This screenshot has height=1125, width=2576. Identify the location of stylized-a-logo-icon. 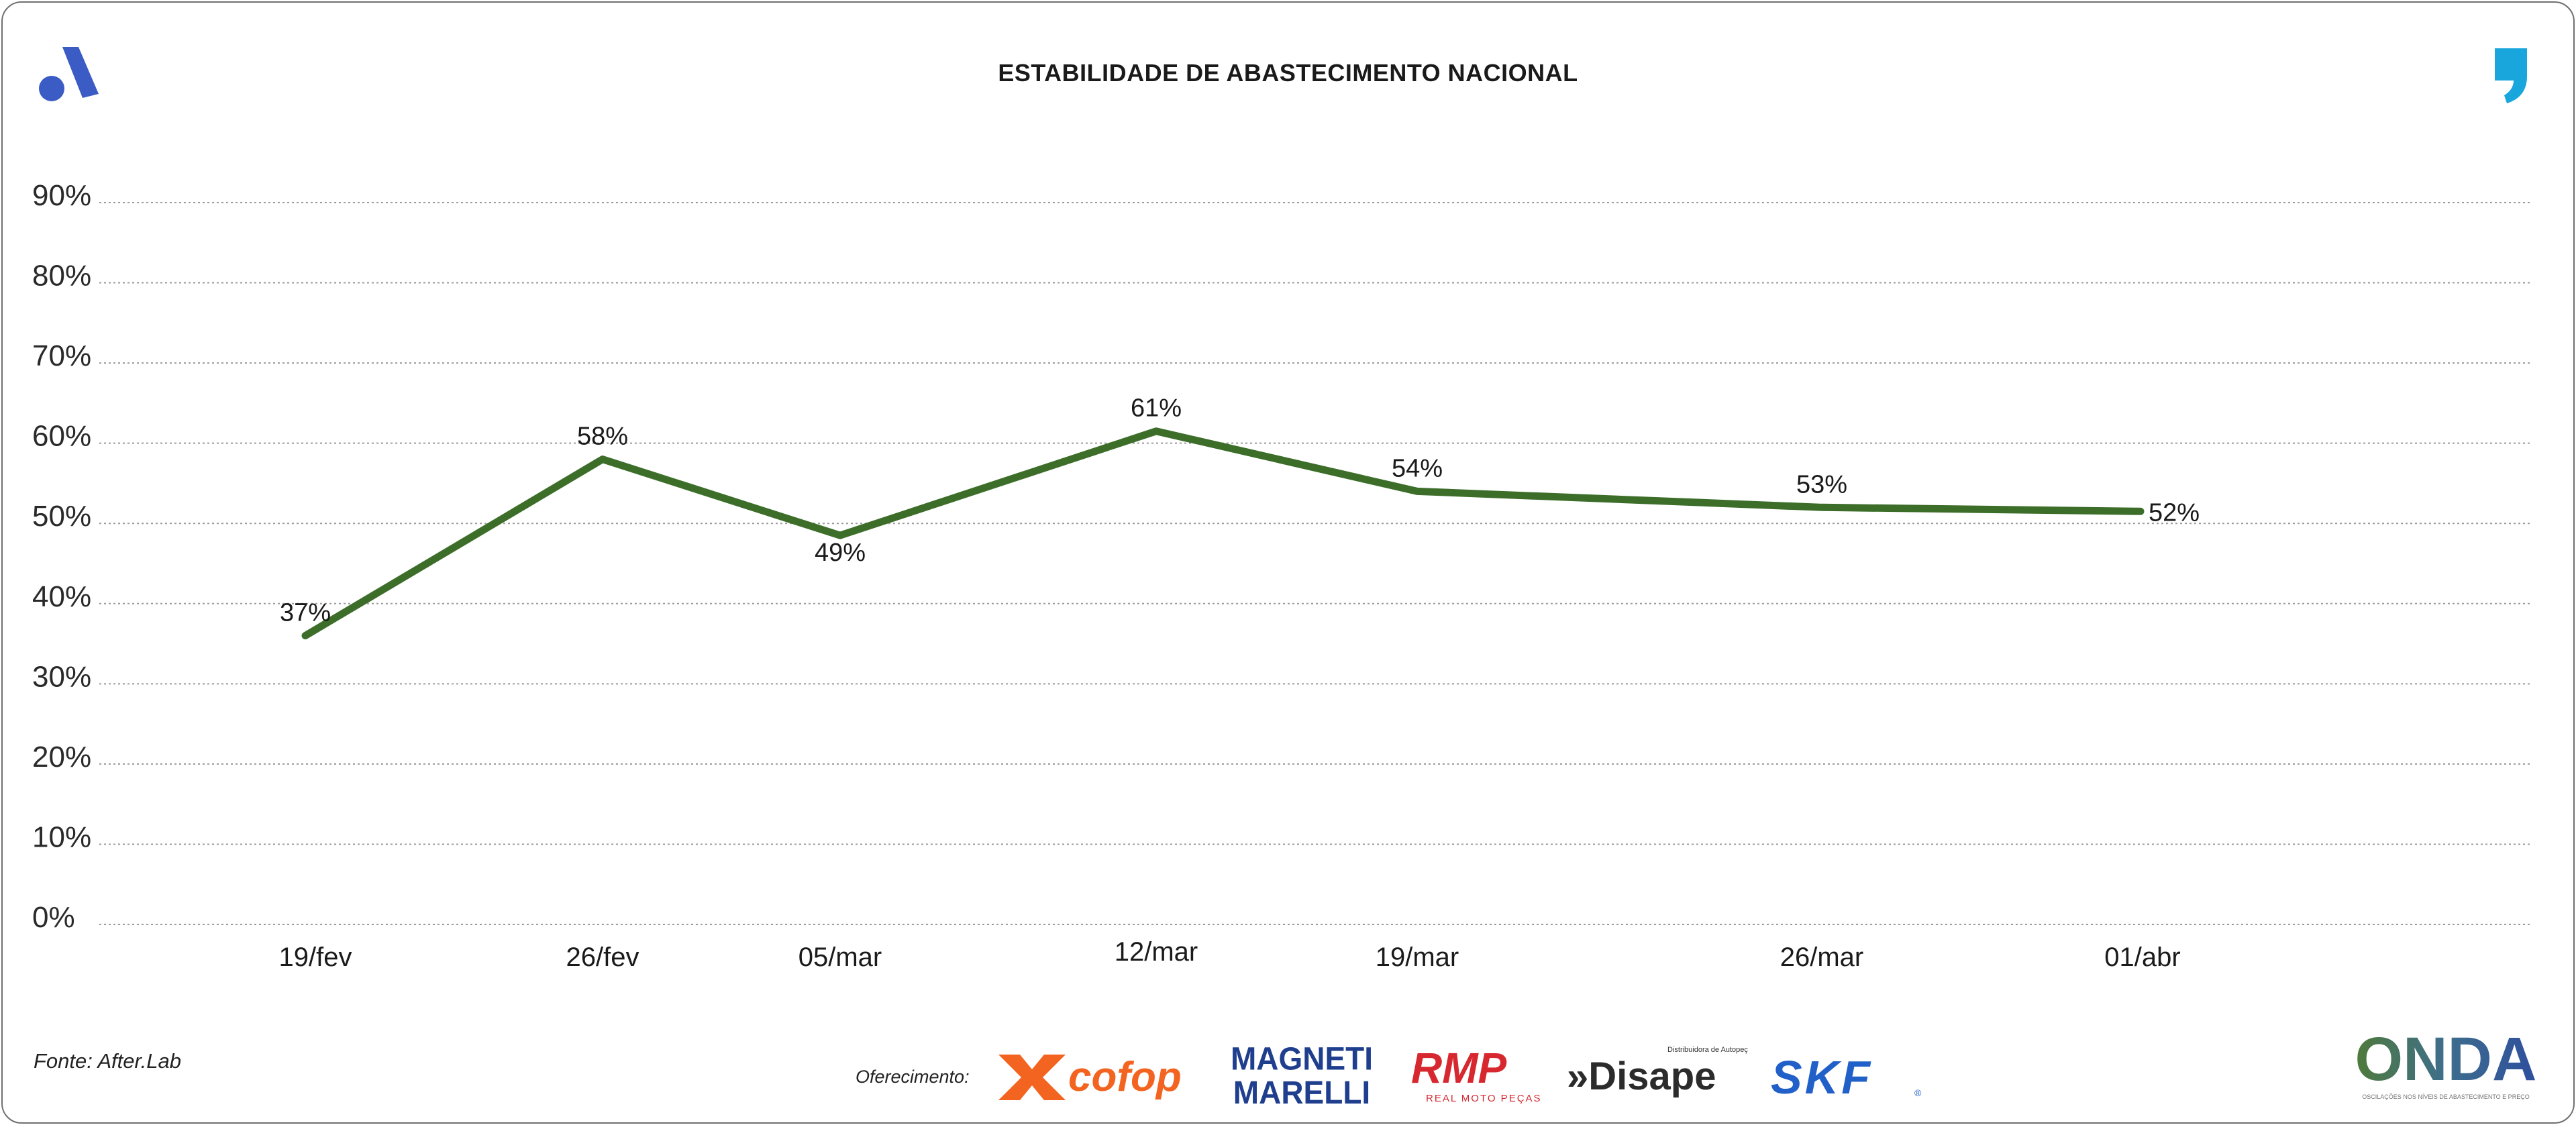
(69, 74).